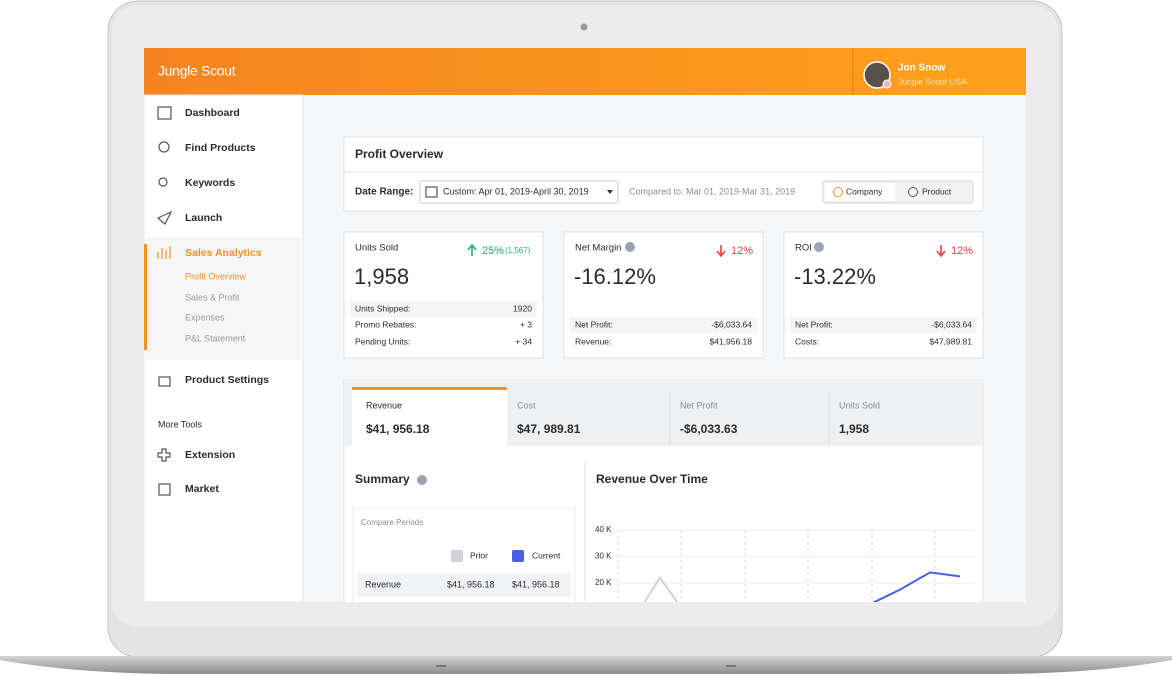 Image resolution: width=1172 pixels, height=676 pixels. What do you see at coordinates (615, 276) in the screenshot?
I see `kpi-value: -16.12%` at bounding box center [615, 276].